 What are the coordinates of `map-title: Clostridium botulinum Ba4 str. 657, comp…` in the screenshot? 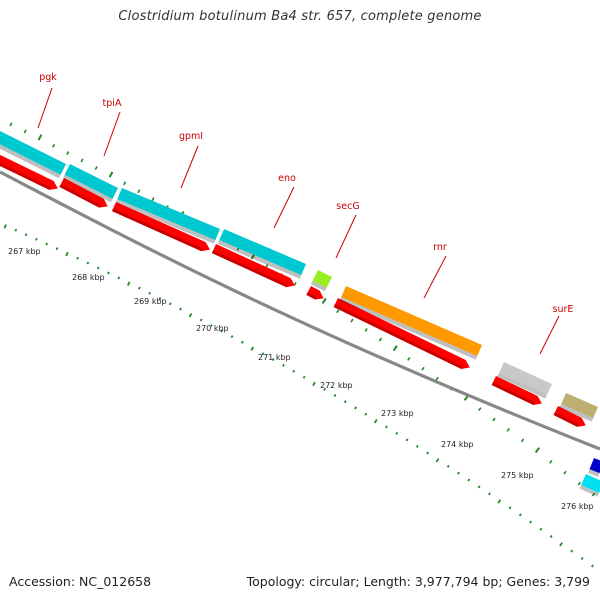 It's located at (300, 16).